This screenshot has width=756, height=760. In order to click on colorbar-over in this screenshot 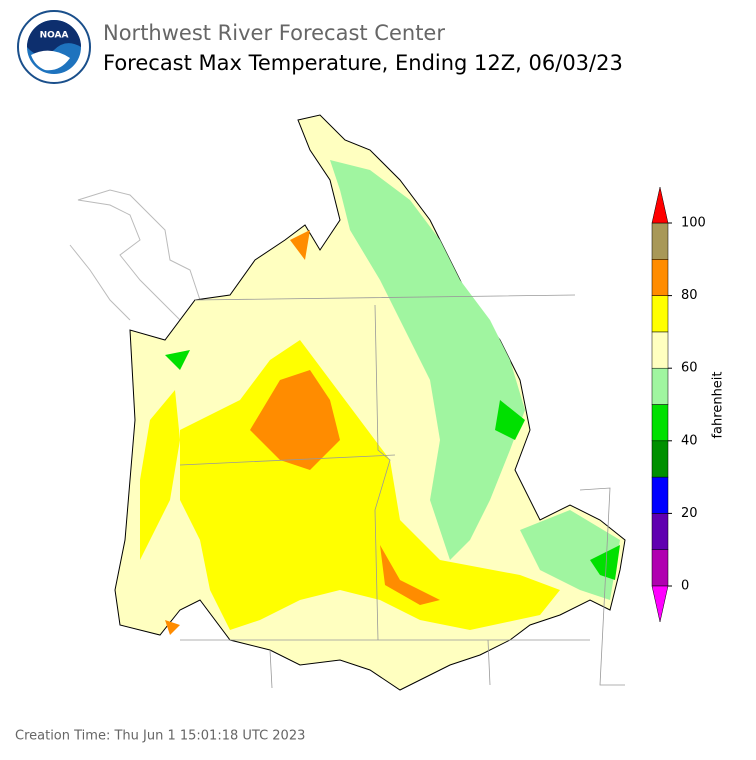, I will do `click(660, 205)`.